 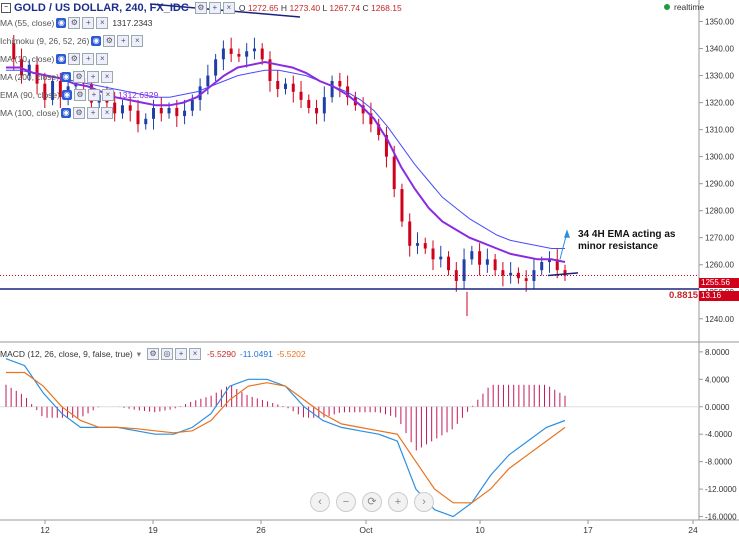 I want to click on time-tick-label: 12, so click(x=45, y=530).